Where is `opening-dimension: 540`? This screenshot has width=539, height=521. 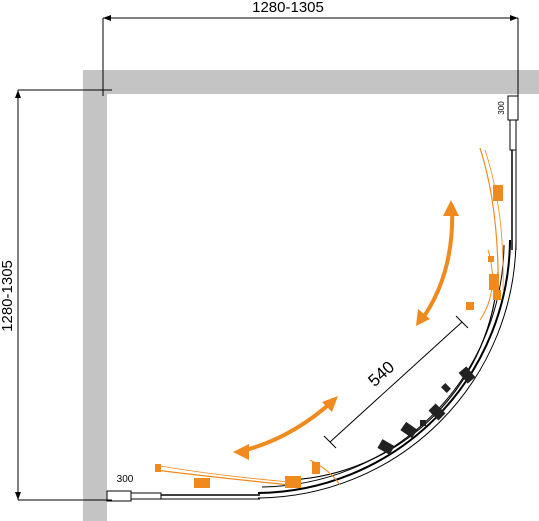 opening-dimension: 540 is located at coordinates (396, 382).